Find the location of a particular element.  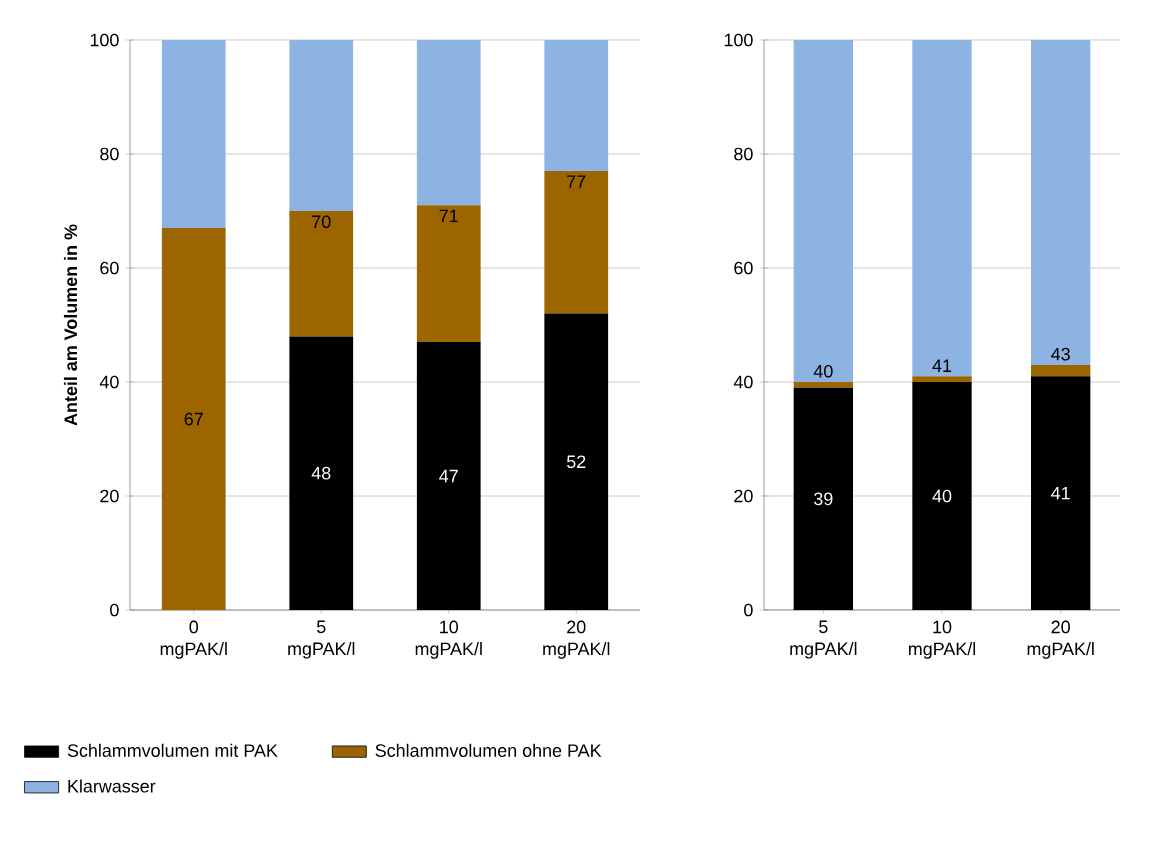

data-label: 67 is located at coordinates (193, 419).